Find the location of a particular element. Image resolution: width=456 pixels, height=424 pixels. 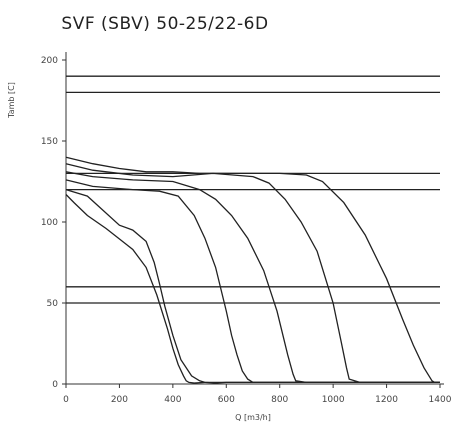

x-tick-label: 1200 is located at coordinates (386, 400).